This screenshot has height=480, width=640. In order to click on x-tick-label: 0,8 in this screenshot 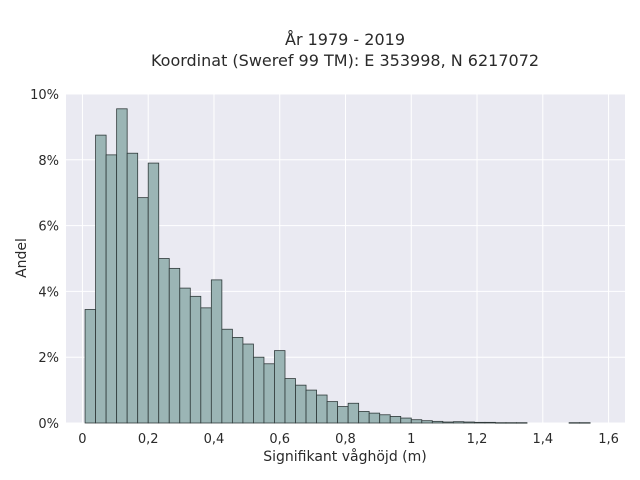, I will do `click(345, 439)`.